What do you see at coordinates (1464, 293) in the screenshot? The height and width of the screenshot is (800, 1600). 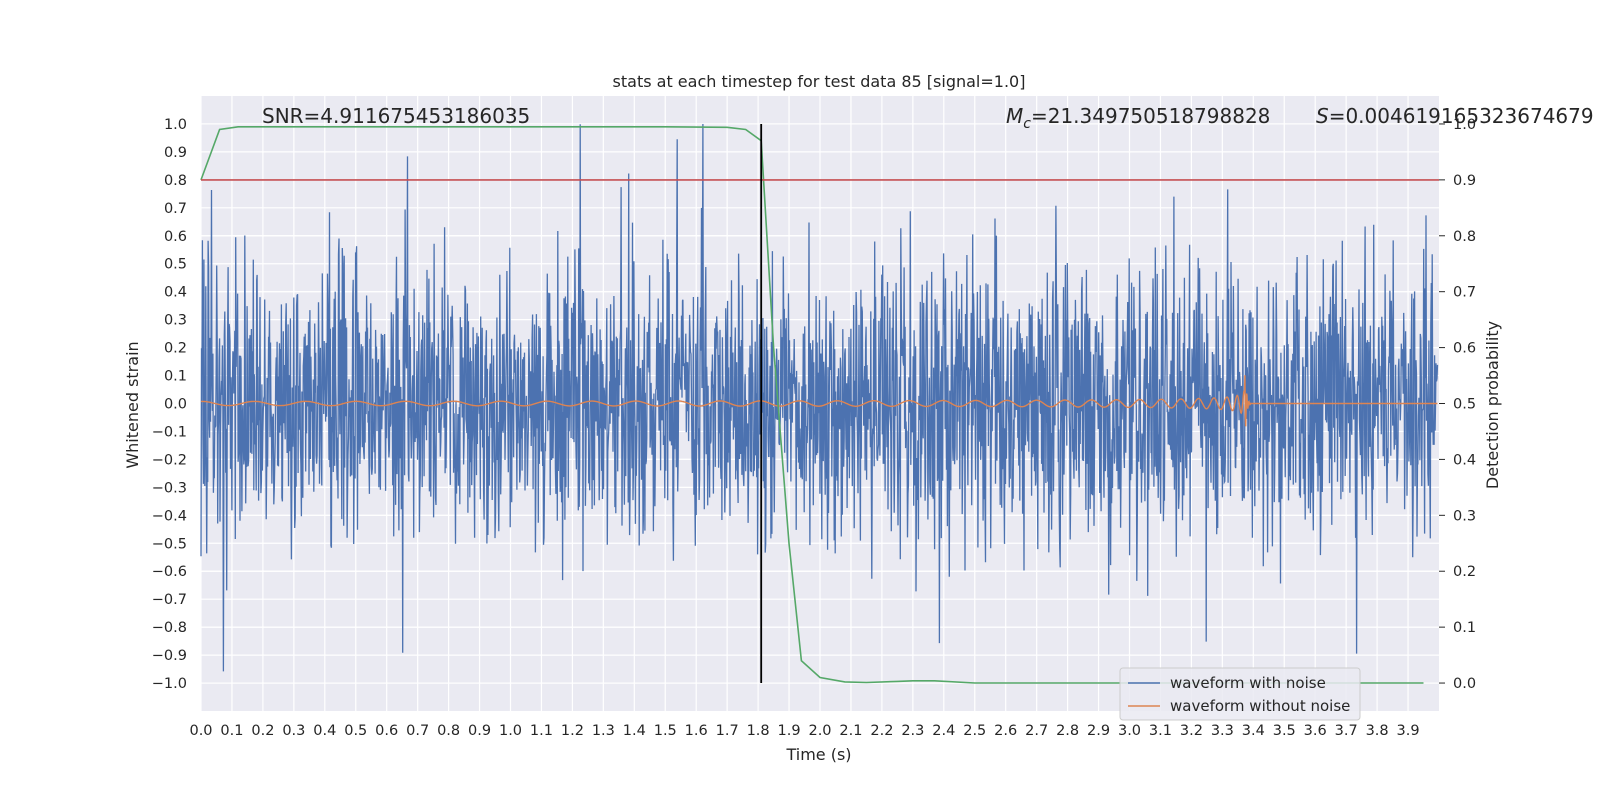 I see `y2-tick-label: 0.7` at bounding box center [1464, 293].